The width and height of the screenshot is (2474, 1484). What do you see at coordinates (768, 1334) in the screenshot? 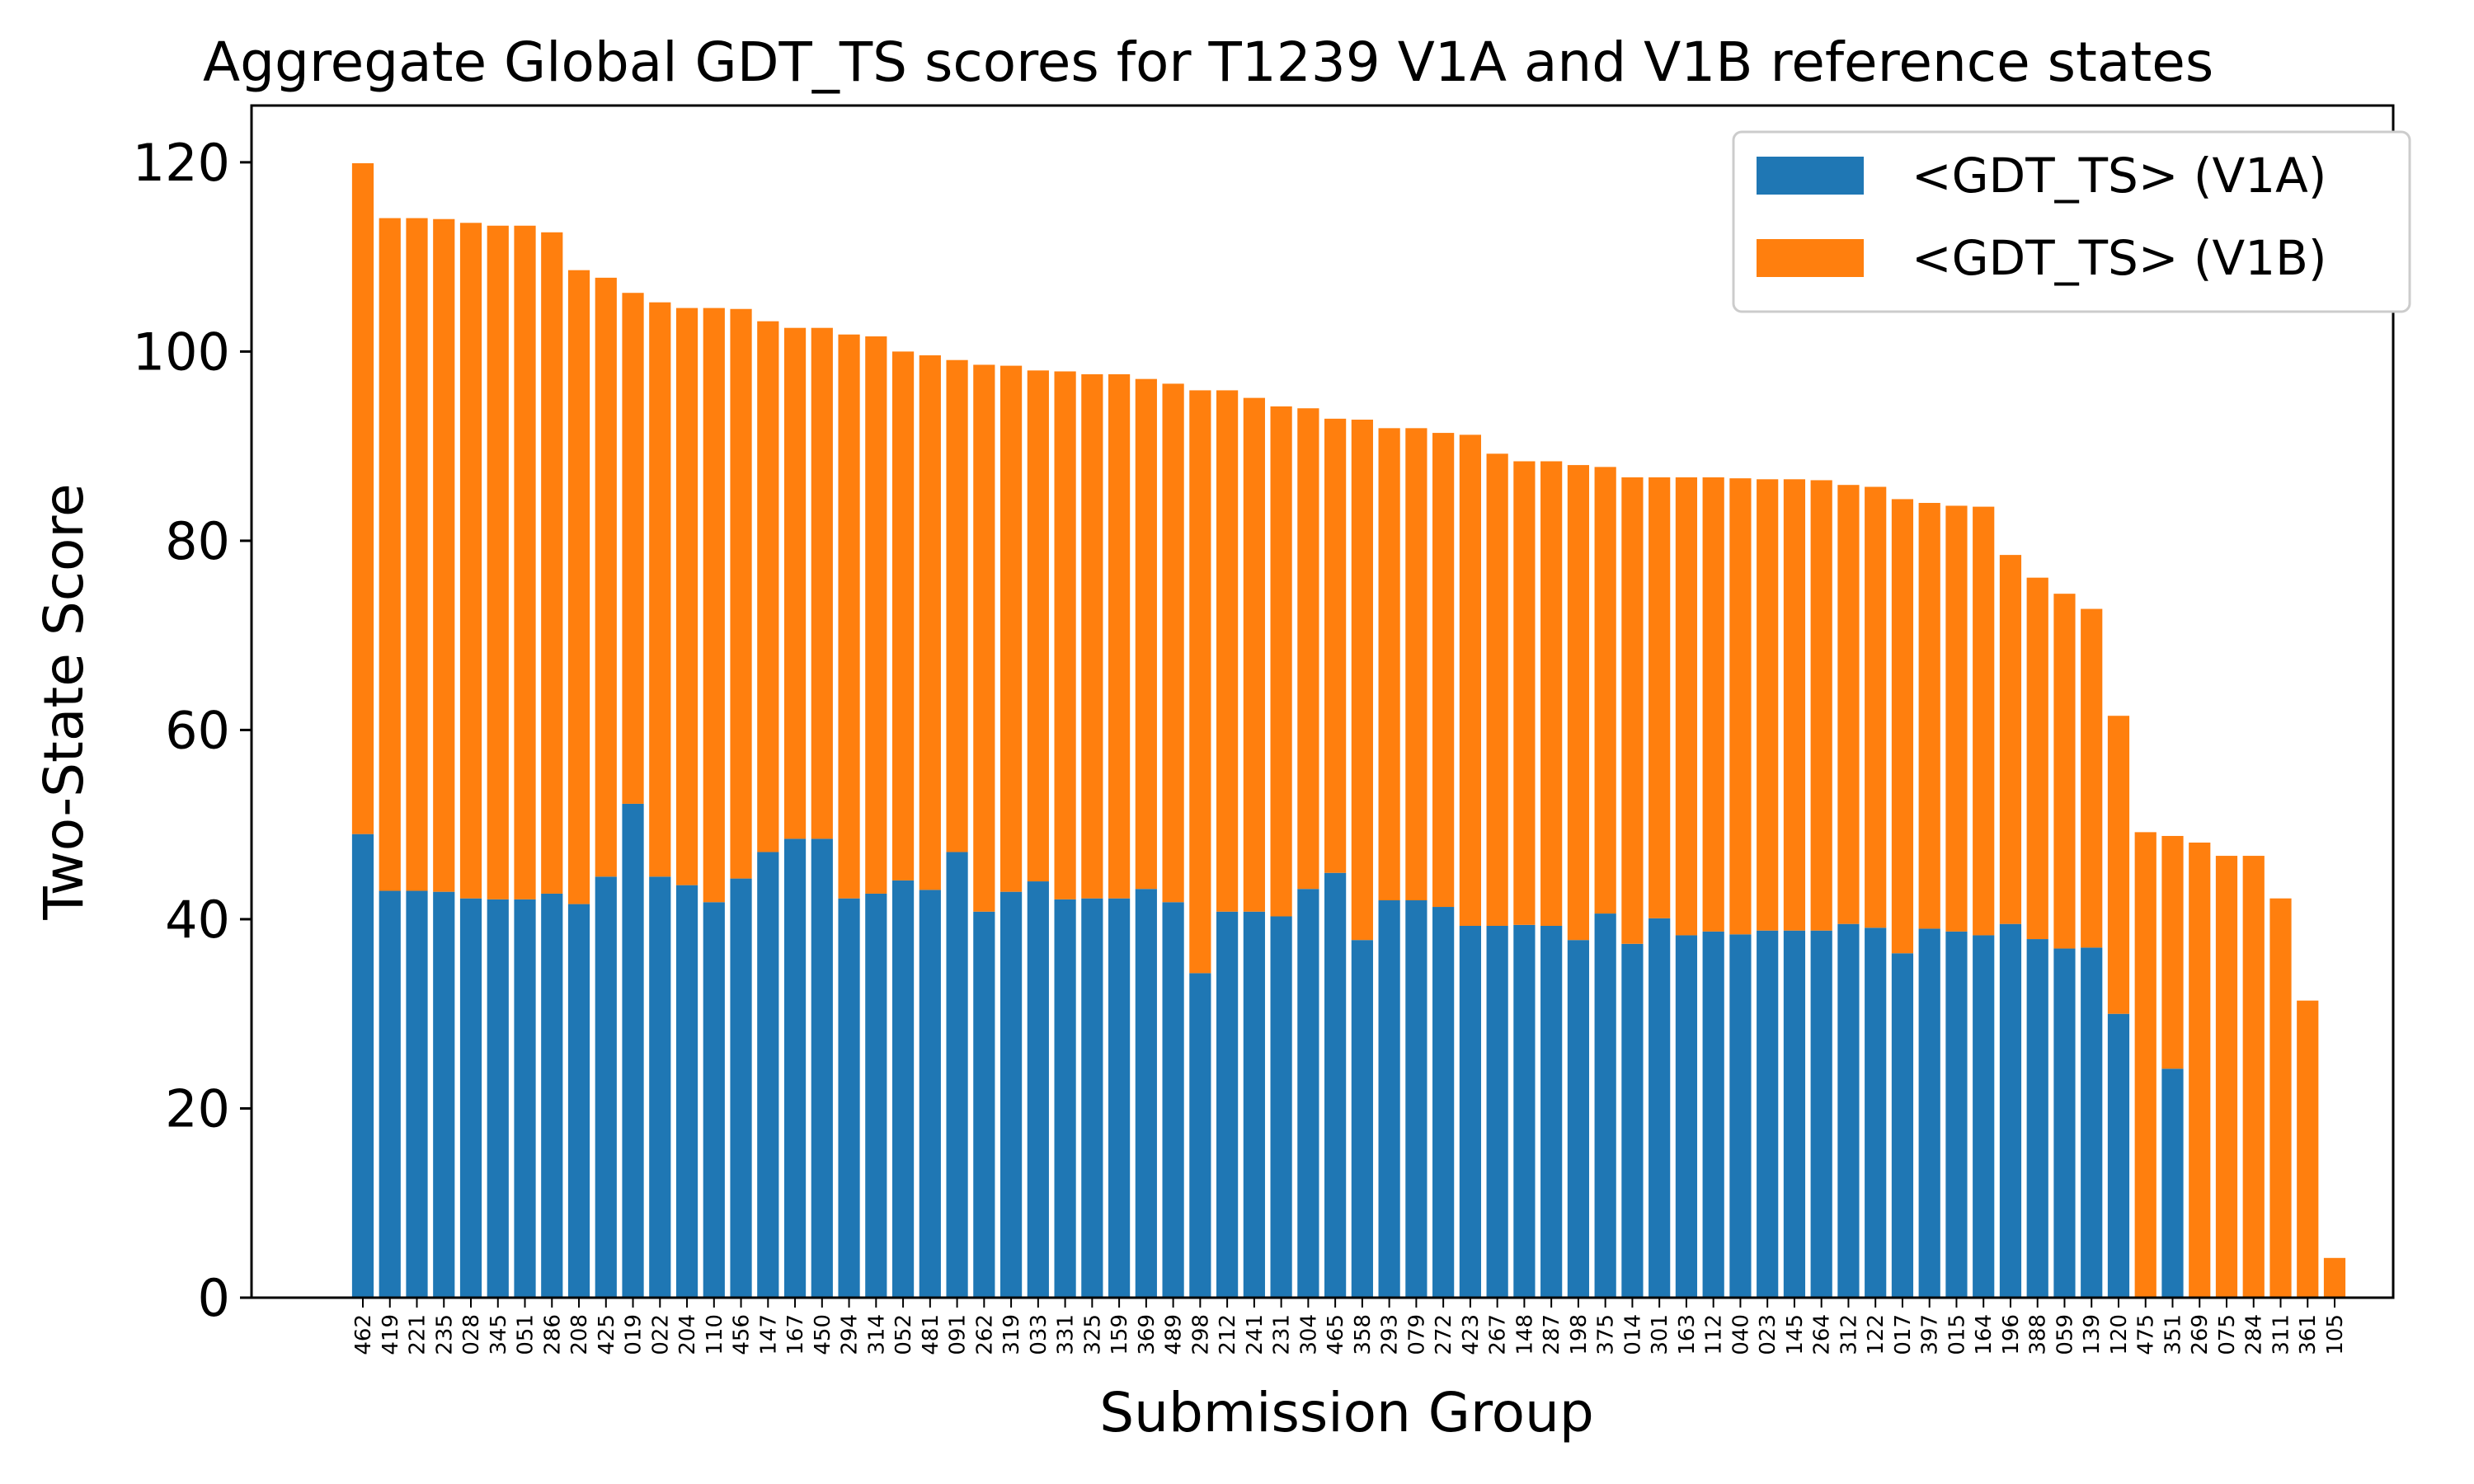
I see `x-tick-label: 147` at bounding box center [768, 1334].